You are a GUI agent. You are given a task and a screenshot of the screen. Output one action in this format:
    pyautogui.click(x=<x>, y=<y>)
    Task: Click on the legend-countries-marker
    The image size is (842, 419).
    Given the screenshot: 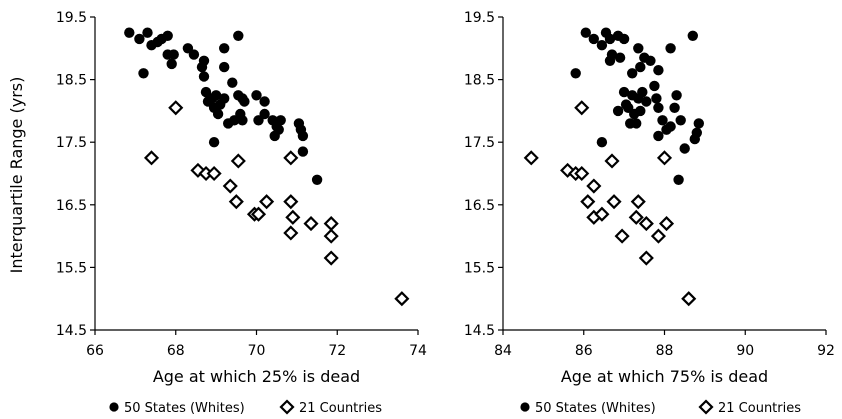 What is the action you would take?
    pyautogui.click(x=287, y=407)
    